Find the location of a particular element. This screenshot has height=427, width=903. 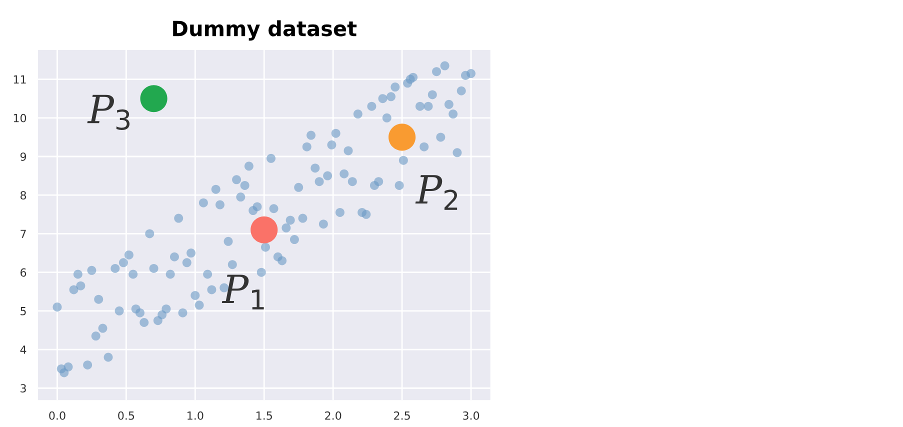

y-tick-label: 9 is located at coordinates (23, 156).